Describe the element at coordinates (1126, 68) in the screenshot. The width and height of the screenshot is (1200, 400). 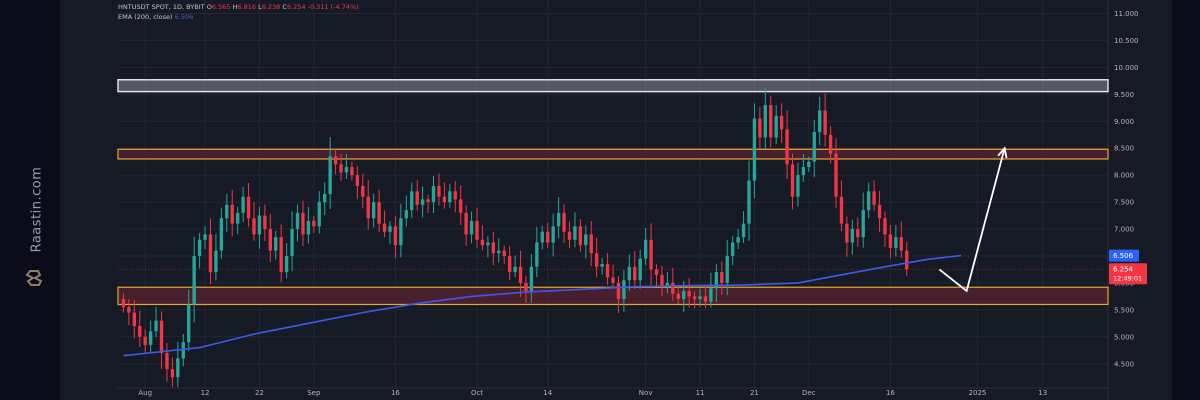
I see `price-tick-label: 10.000` at that location.